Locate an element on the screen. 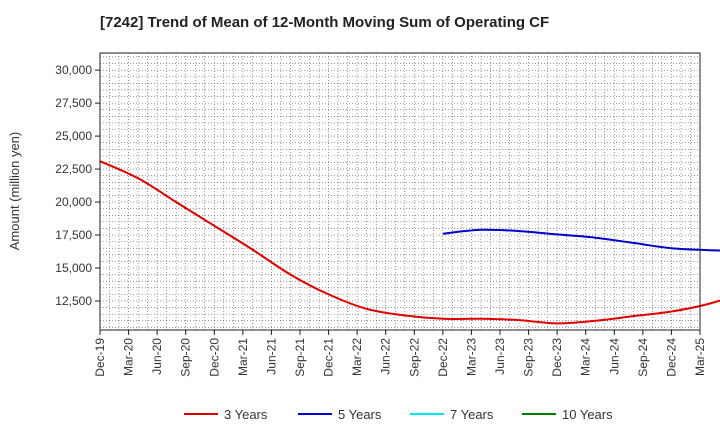 This screenshot has height=440, width=720. x-tick-label: Dec-19 is located at coordinates (100, 357).